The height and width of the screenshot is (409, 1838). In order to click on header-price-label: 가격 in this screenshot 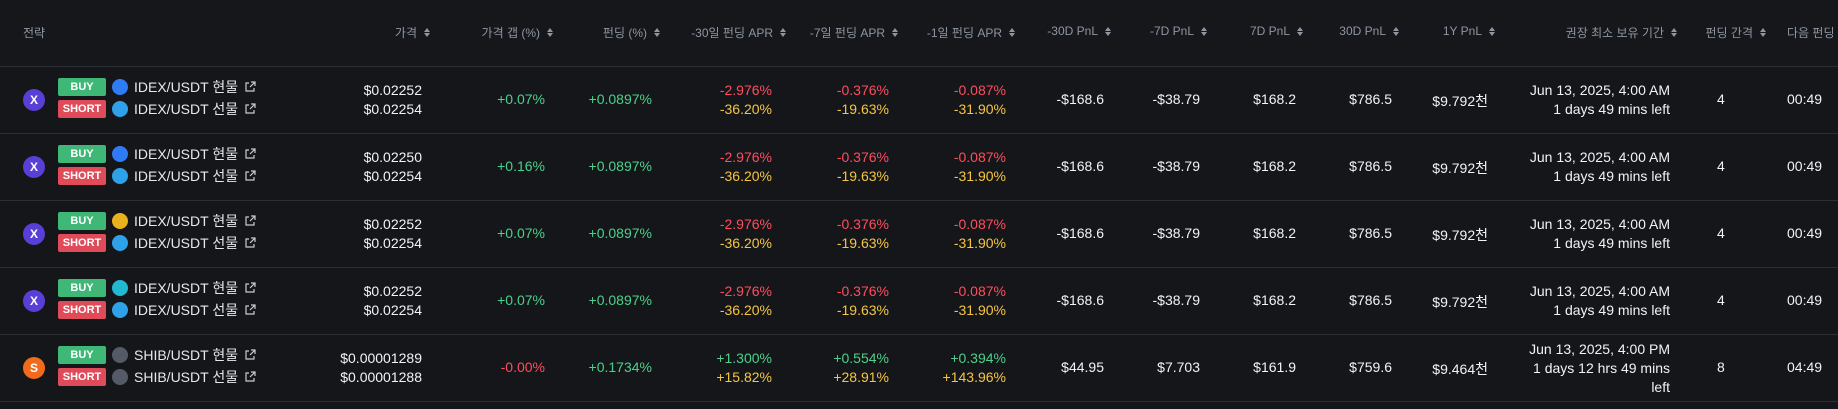, I will do `click(405, 33)`.